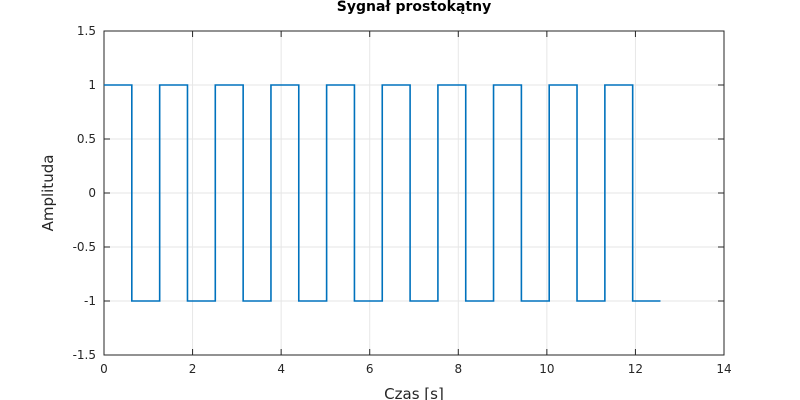 This screenshot has width=800, height=400. Describe the element at coordinates (84, 355) in the screenshot. I see `y-tick-label: -1.5` at that location.